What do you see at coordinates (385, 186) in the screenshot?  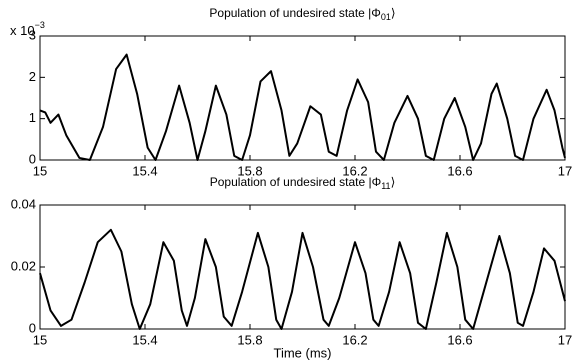 I see `title-subscript: 11` at bounding box center [385, 186].